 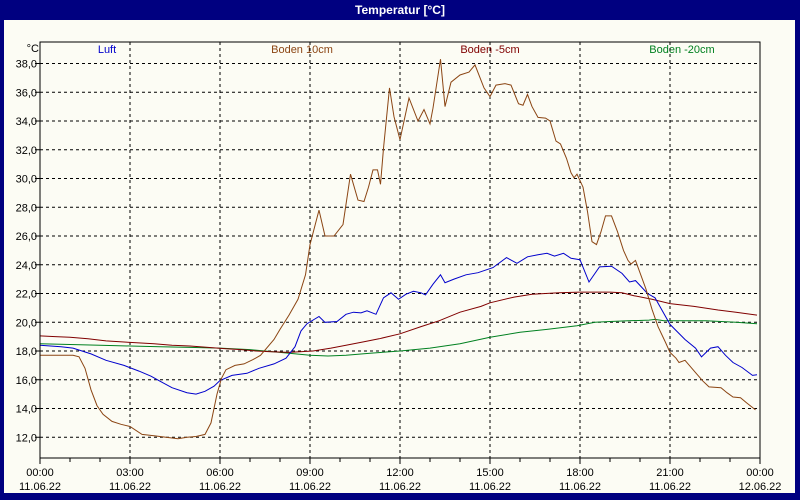 What do you see at coordinates (107, 50) in the screenshot?
I see `legend-item-luft: Luft` at bounding box center [107, 50].